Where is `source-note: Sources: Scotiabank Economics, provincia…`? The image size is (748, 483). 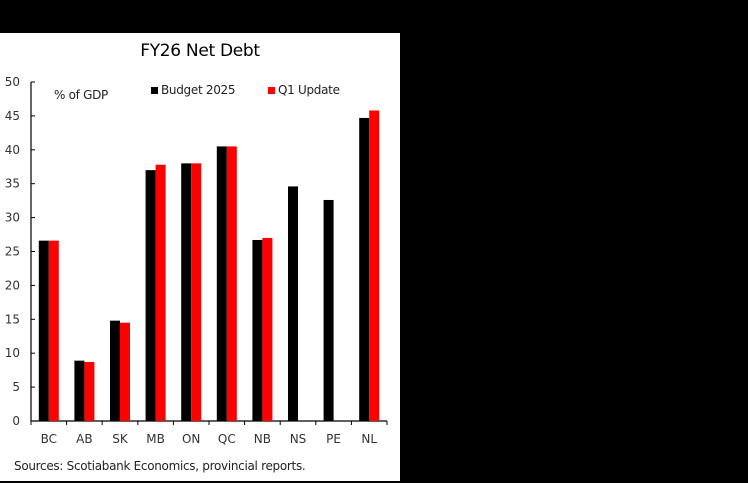
source-note: Sources: Scotiabank Economics, provincia… is located at coordinates (160, 466).